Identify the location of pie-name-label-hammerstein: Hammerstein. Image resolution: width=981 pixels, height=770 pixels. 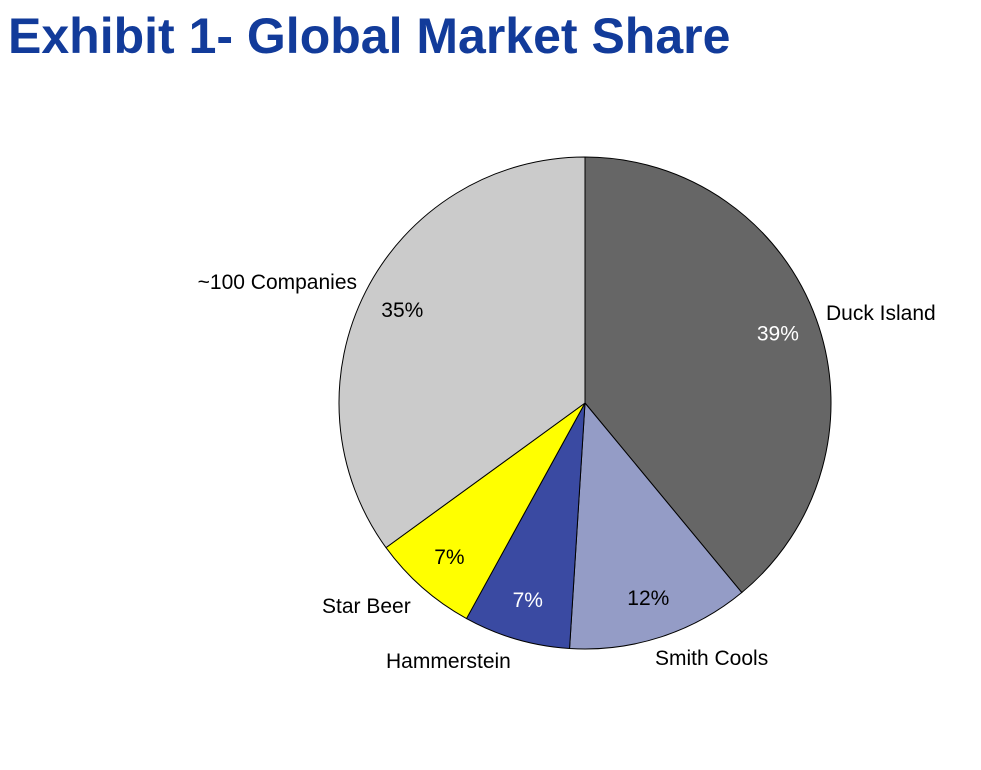
(448, 661).